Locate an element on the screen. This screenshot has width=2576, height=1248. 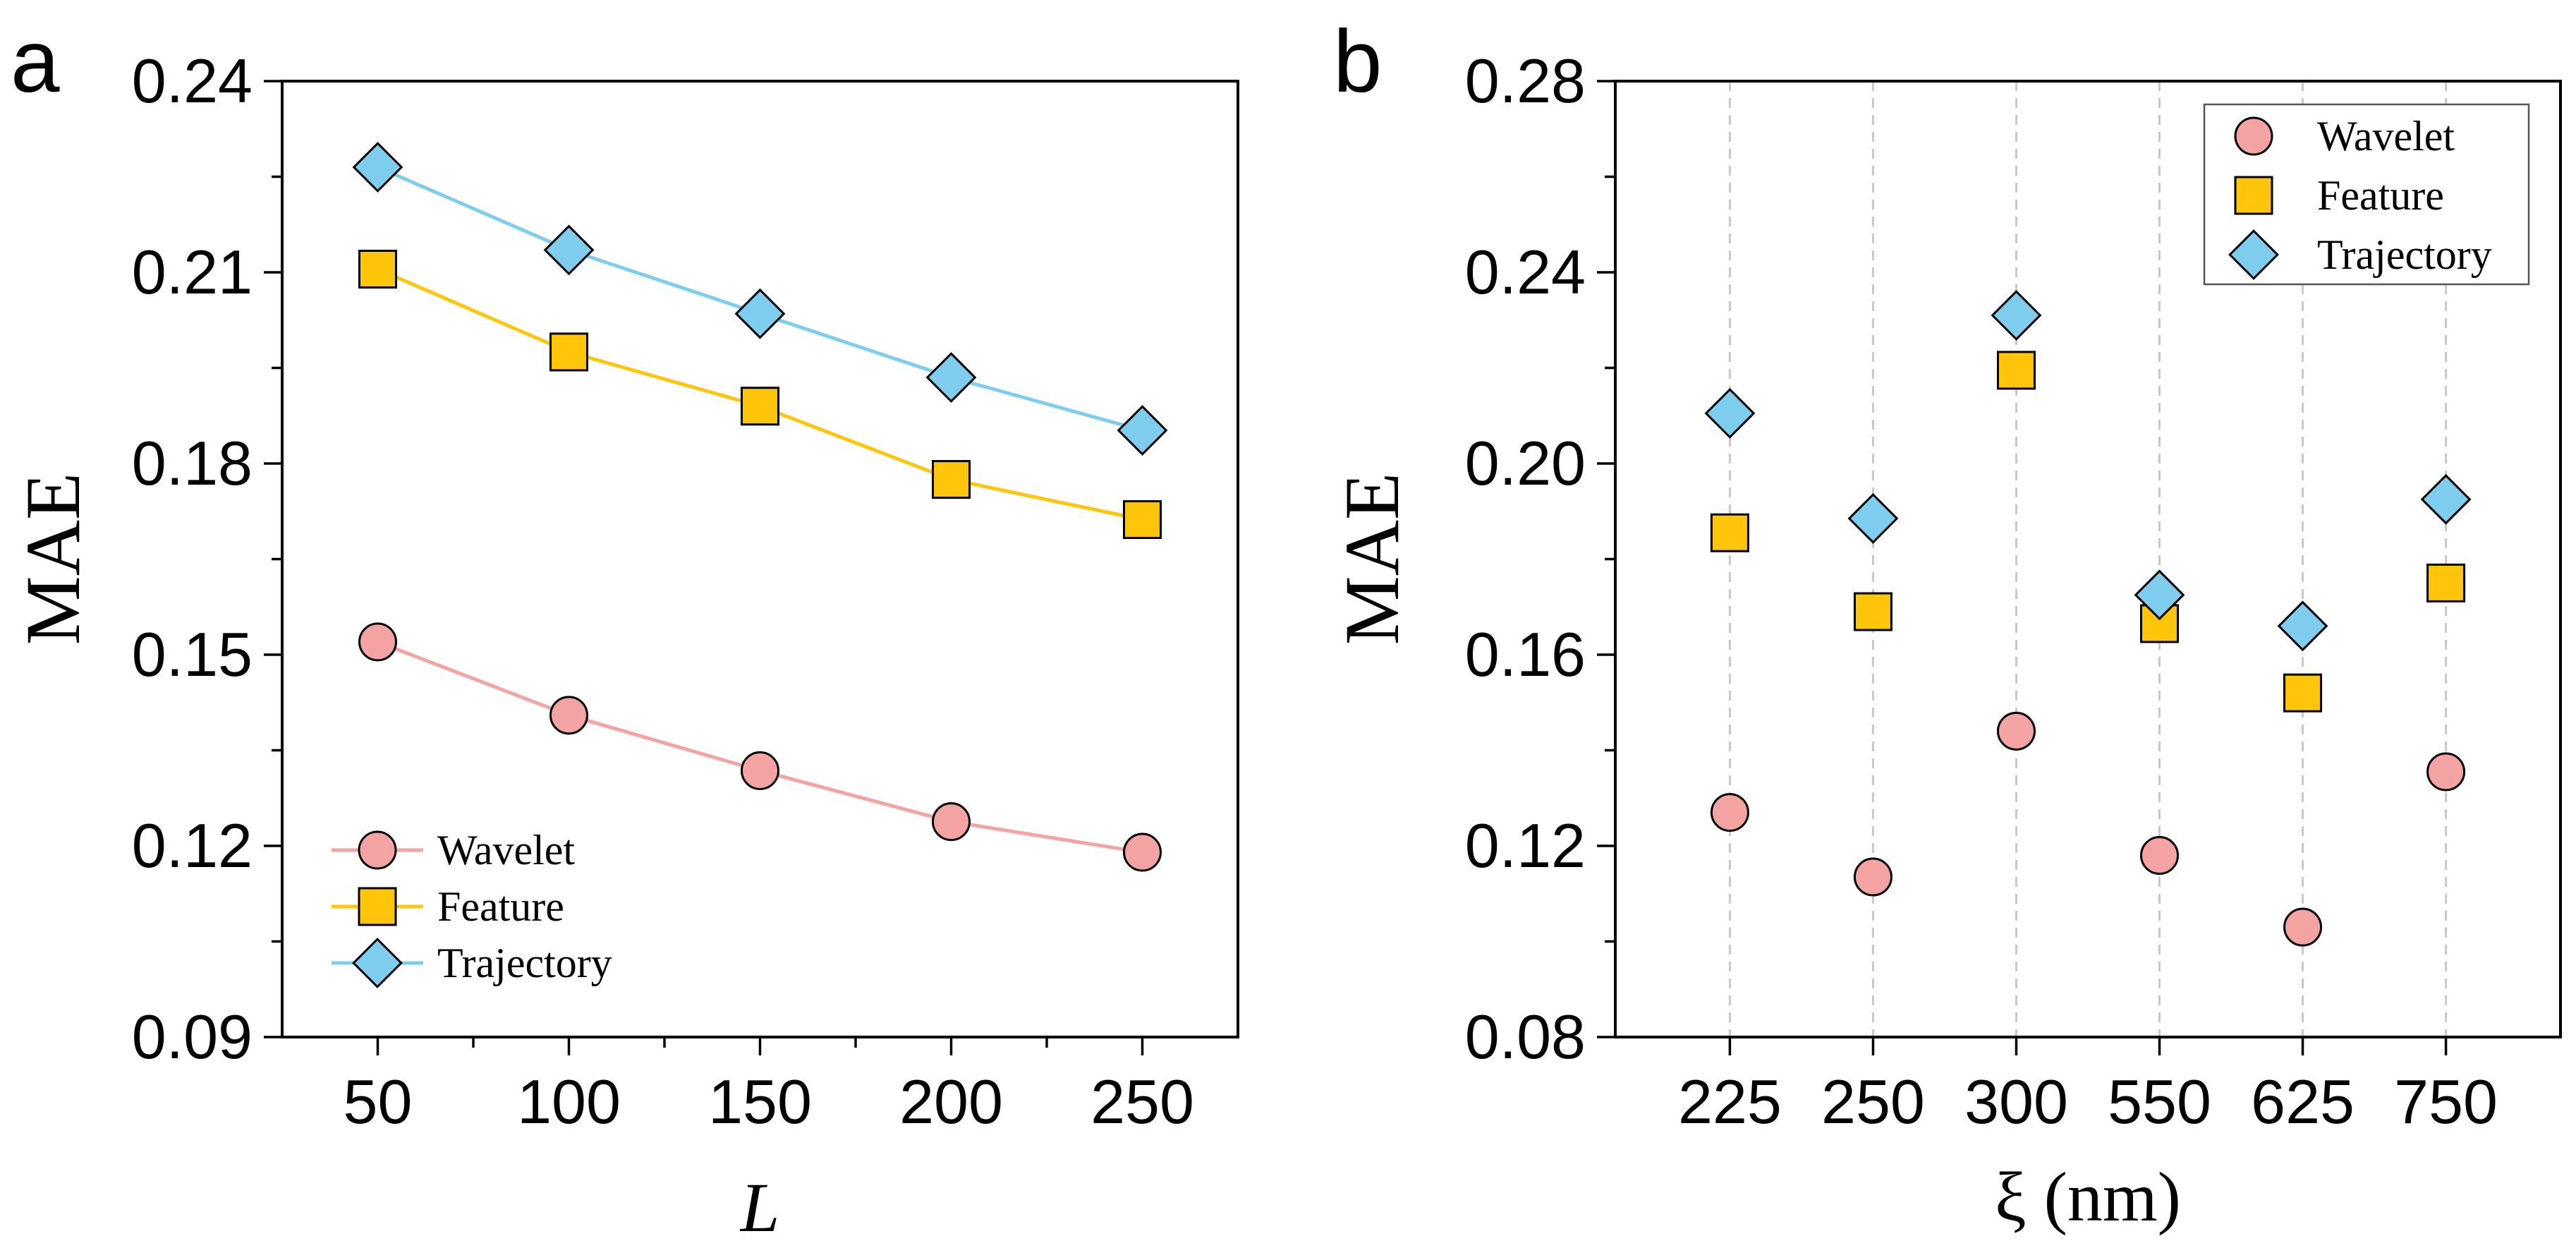
x-tick-label: 550 is located at coordinates (2159, 1102).